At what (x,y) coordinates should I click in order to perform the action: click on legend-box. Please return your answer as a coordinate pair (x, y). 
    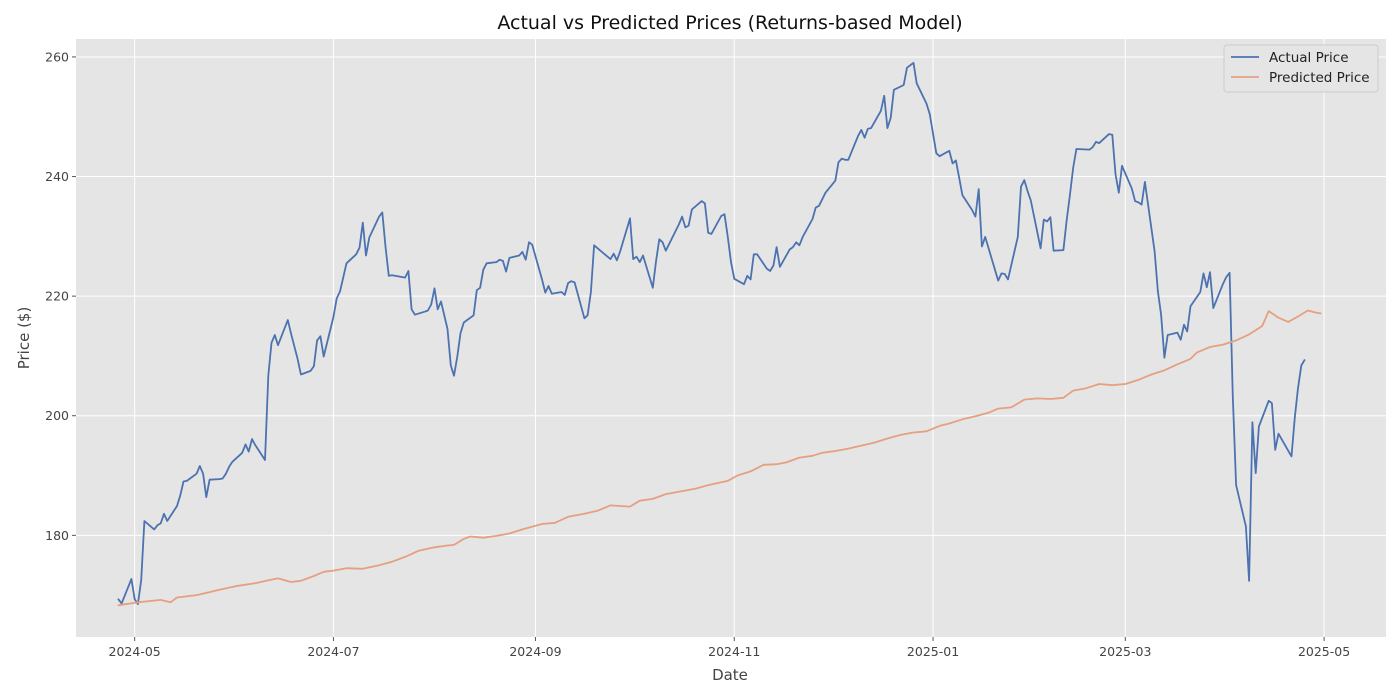
    Looking at the image, I should click on (1301, 68).